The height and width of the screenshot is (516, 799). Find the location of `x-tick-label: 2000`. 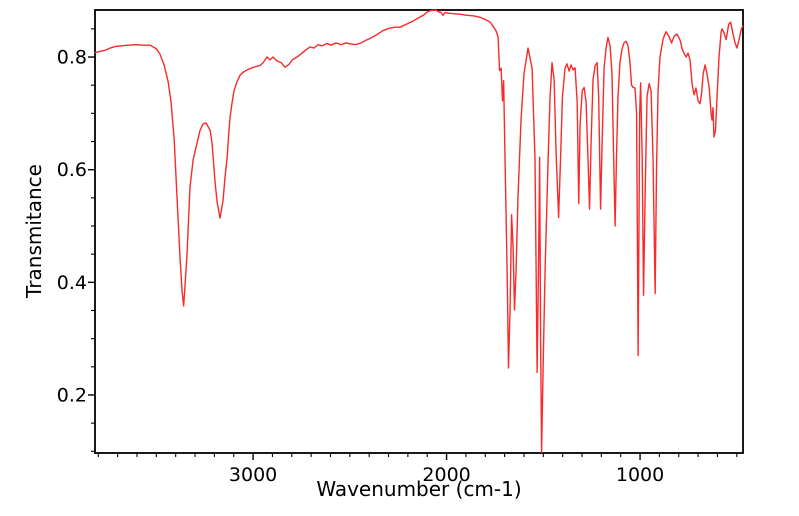

x-tick-label: 2000 is located at coordinates (446, 475).